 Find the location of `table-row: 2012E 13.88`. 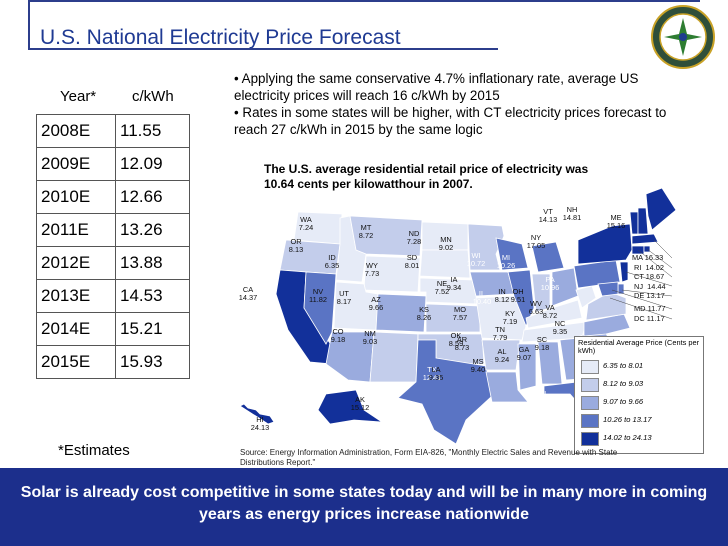

table-row: 2012E 13.88 is located at coordinates (113, 263).